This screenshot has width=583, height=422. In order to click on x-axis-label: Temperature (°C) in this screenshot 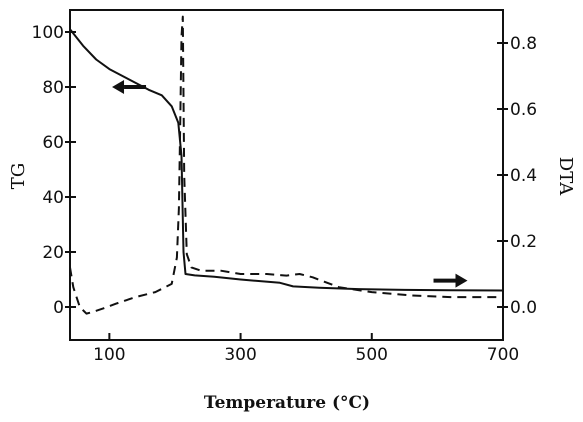, I will do `click(287, 403)`.